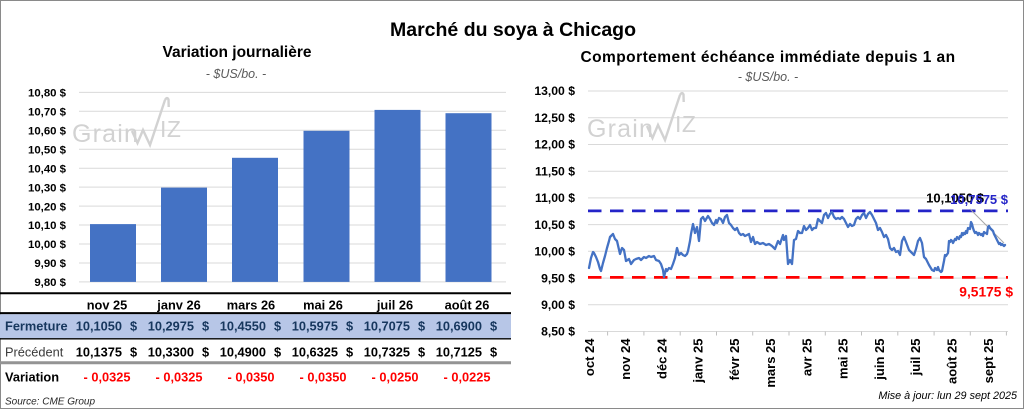 The image size is (1024, 409). What do you see at coordinates (770, 363) in the screenshot?
I see `svg-text: mars 25` at bounding box center [770, 363].